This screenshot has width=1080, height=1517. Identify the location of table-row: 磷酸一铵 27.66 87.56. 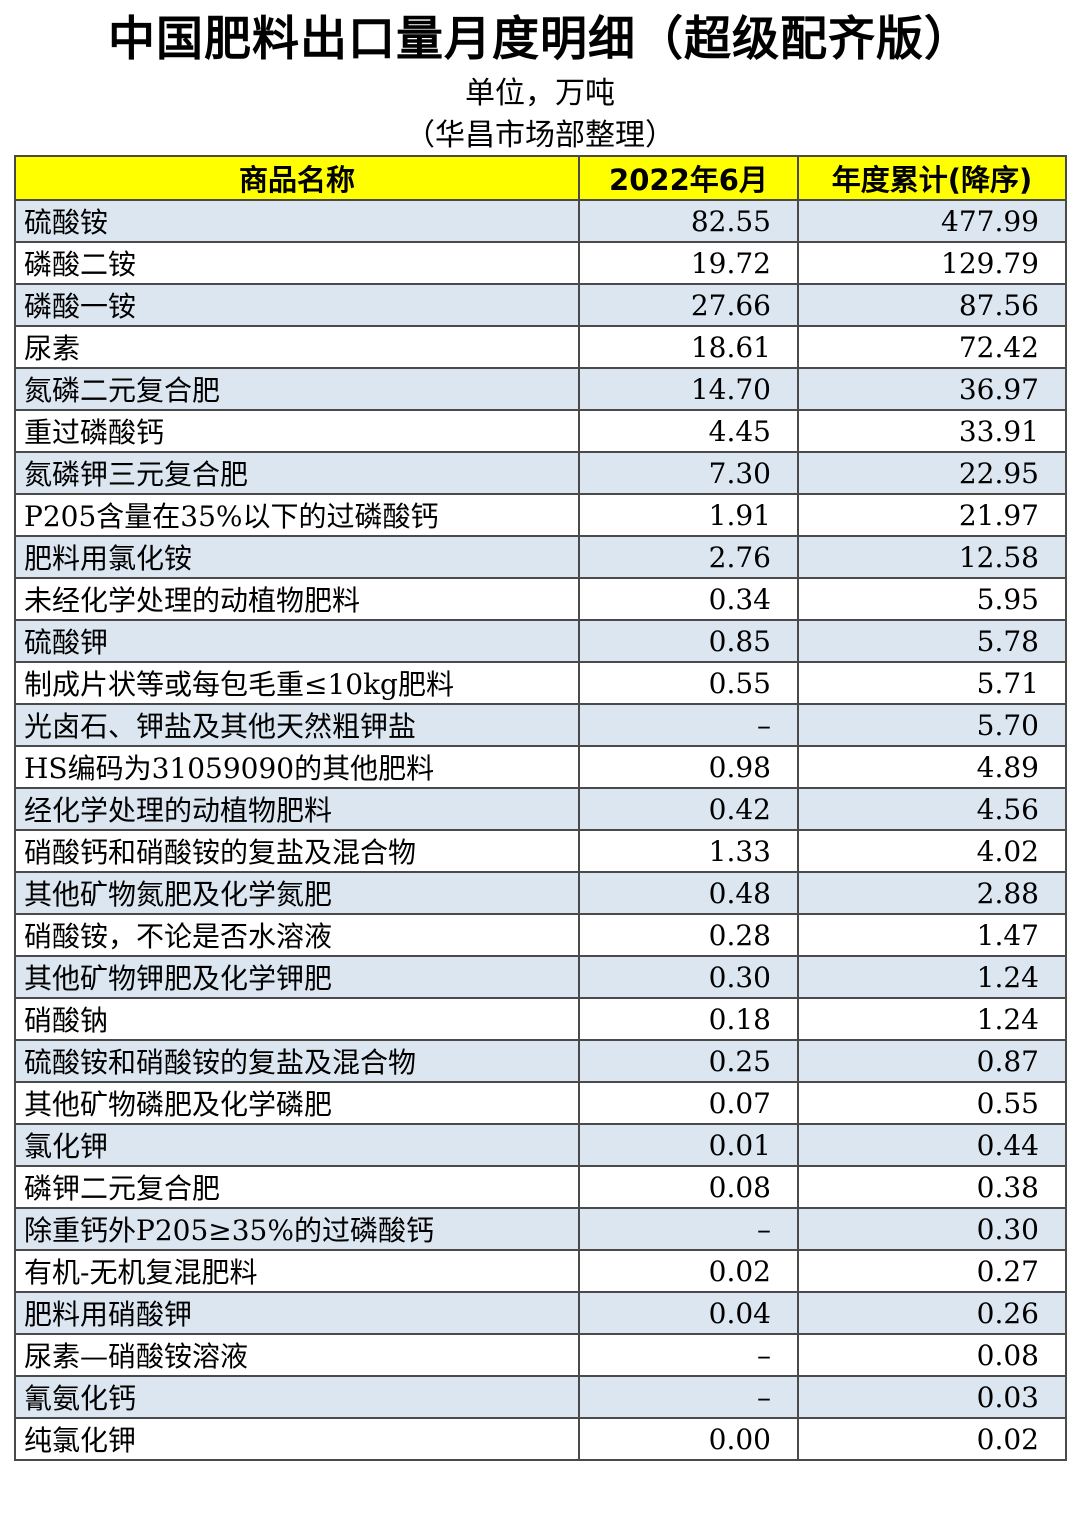
(540, 305).